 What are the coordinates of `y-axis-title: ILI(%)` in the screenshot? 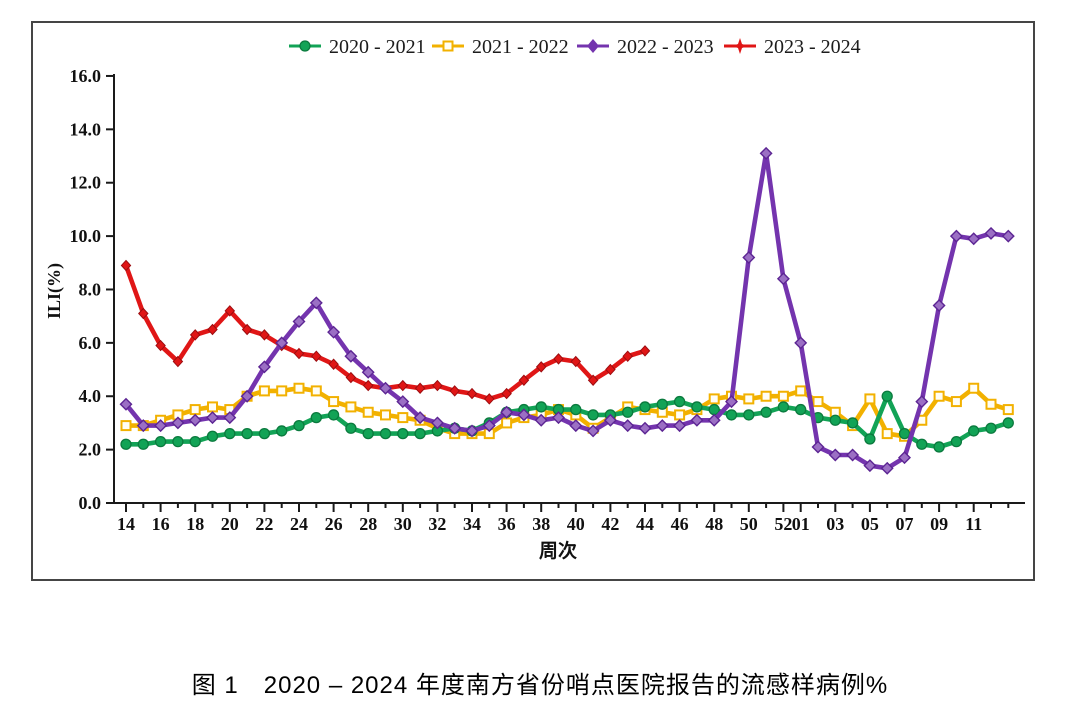 It's located at (54, 291).